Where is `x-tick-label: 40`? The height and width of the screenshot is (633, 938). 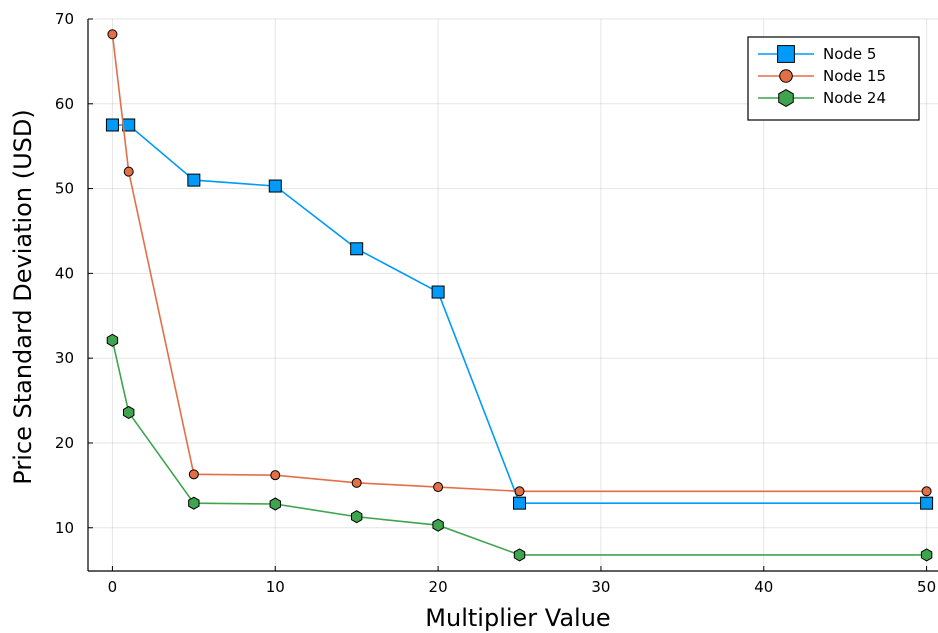
x-tick-label: 40 is located at coordinates (763, 587).